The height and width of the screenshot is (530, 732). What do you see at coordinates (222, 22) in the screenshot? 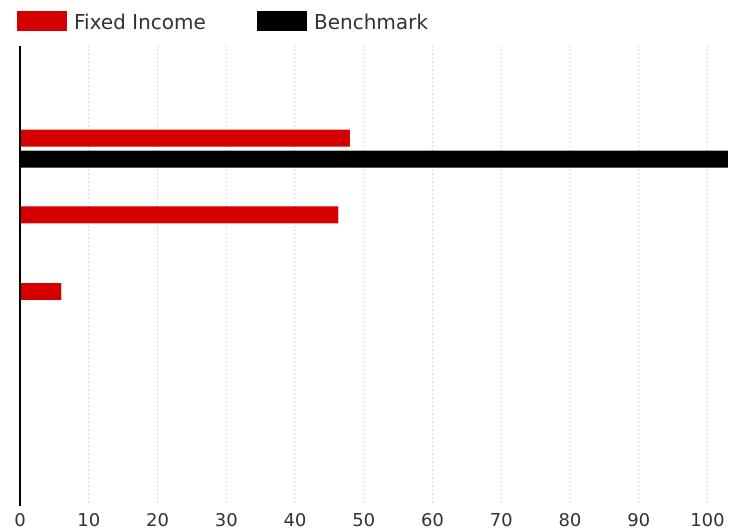
I see `legend: Fixed Income Benchmark` at bounding box center [222, 22].